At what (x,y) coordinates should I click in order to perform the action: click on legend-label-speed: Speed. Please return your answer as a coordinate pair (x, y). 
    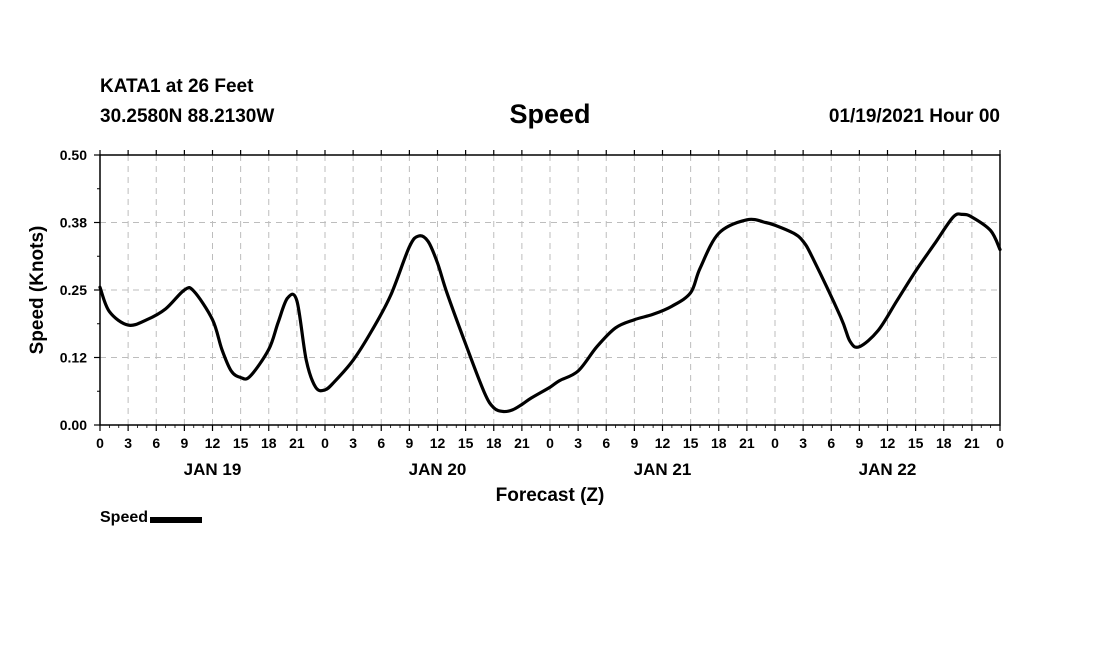
    Looking at the image, I should click on (124, 517).